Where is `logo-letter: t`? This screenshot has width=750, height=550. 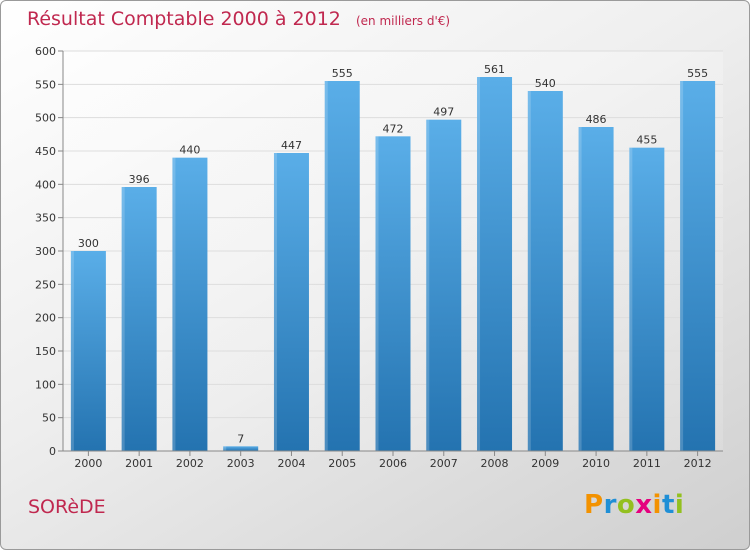
logo-letter: t is located at coordinates (668, 505).